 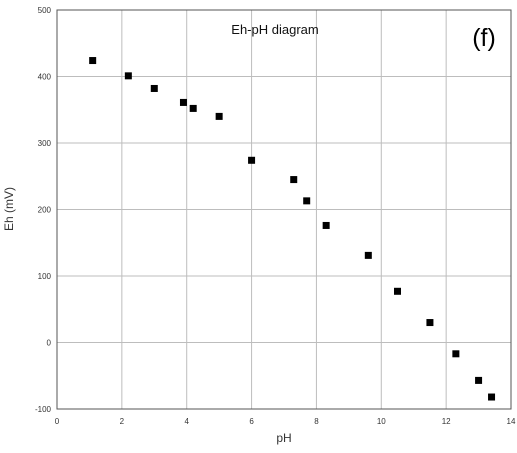 I want to click on x-tick-label: 6, so click(x=251, y=421).